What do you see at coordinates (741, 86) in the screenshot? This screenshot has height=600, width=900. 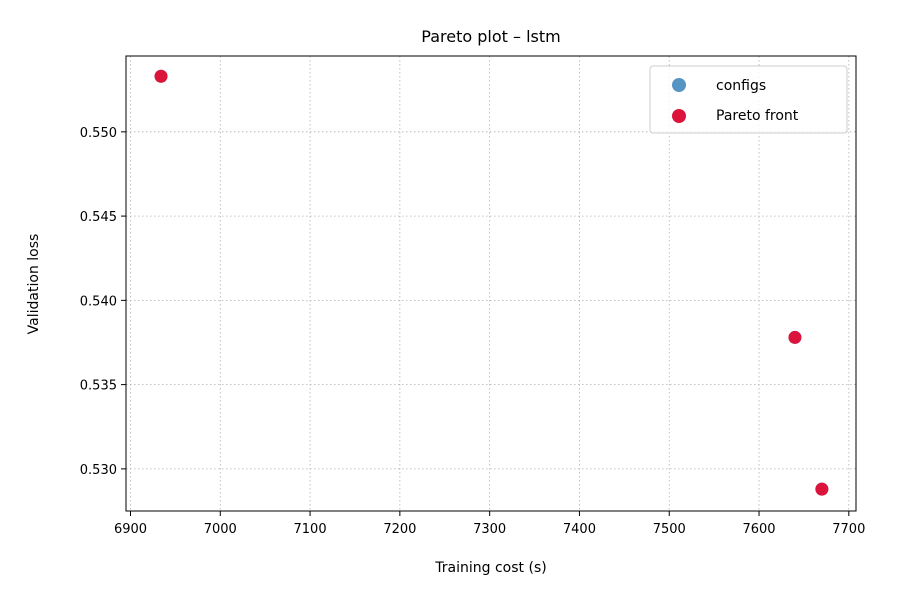 I see `legend-label-configs: configs` at bounding box center [741, 86].